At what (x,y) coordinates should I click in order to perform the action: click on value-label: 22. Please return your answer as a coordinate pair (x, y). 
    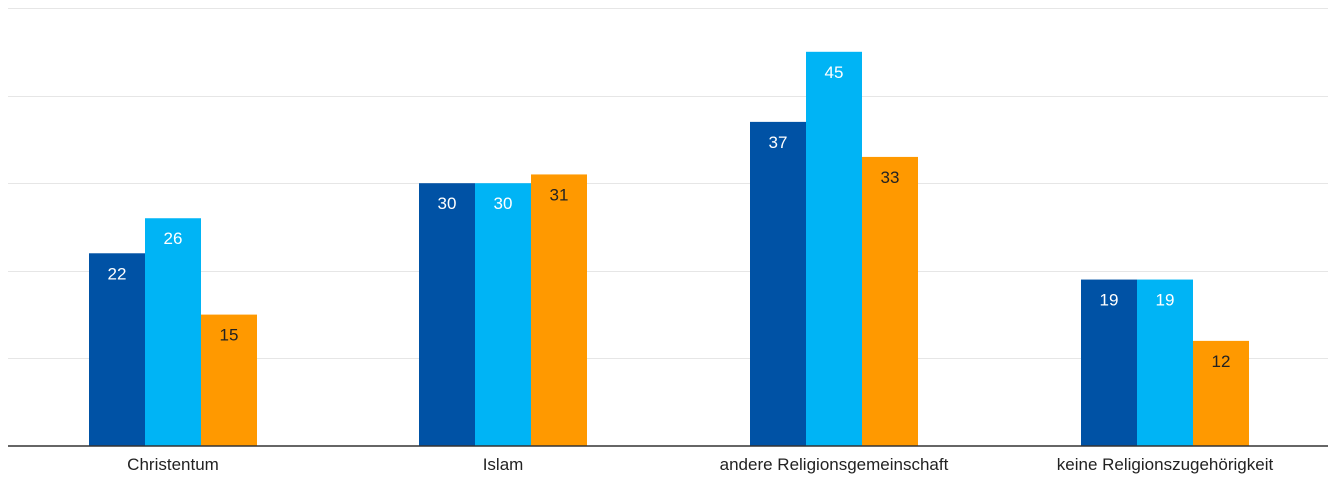
    Looking at the image, I should click on (117, 273).